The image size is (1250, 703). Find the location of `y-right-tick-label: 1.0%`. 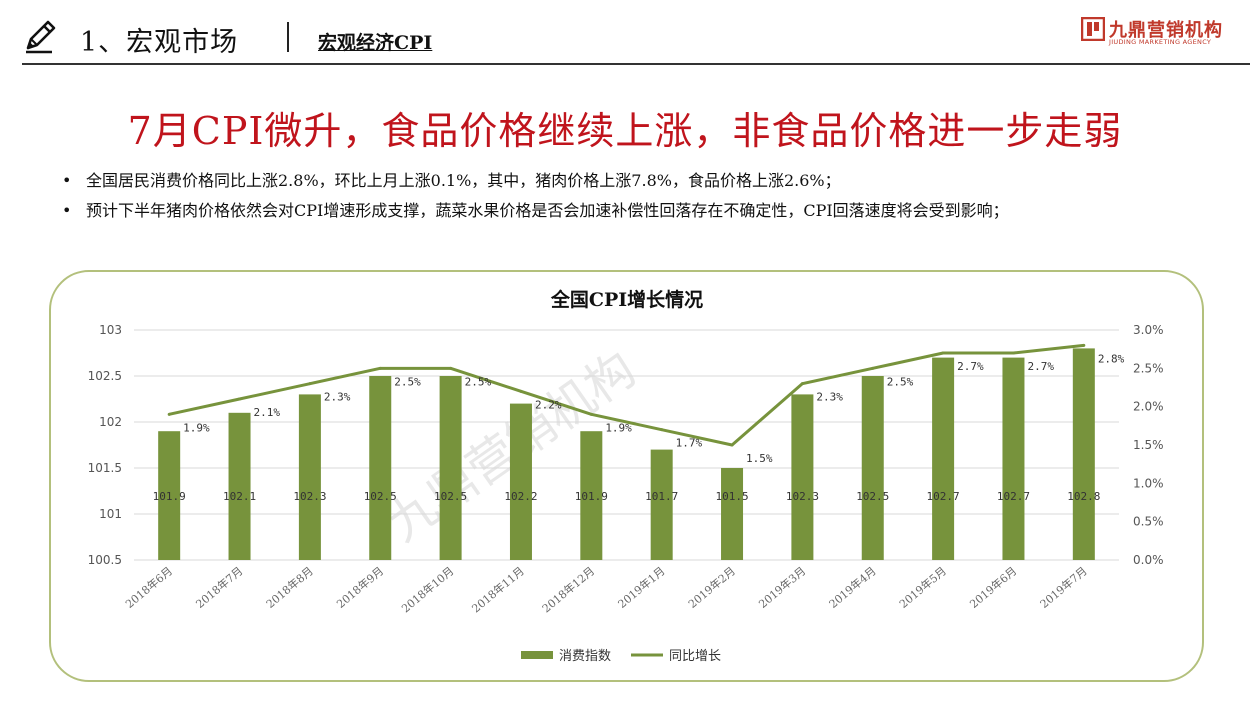

y-right-tick-label: 1.0% is located at coordinates (1148, 483).